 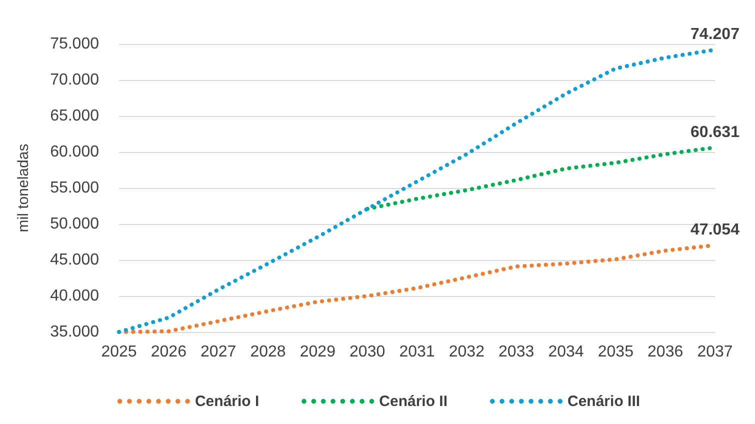 What do you see at coordinates (318, 352) in the screenshot?
I see `x-tick-label: 2029` at bounding box center [318, 352].